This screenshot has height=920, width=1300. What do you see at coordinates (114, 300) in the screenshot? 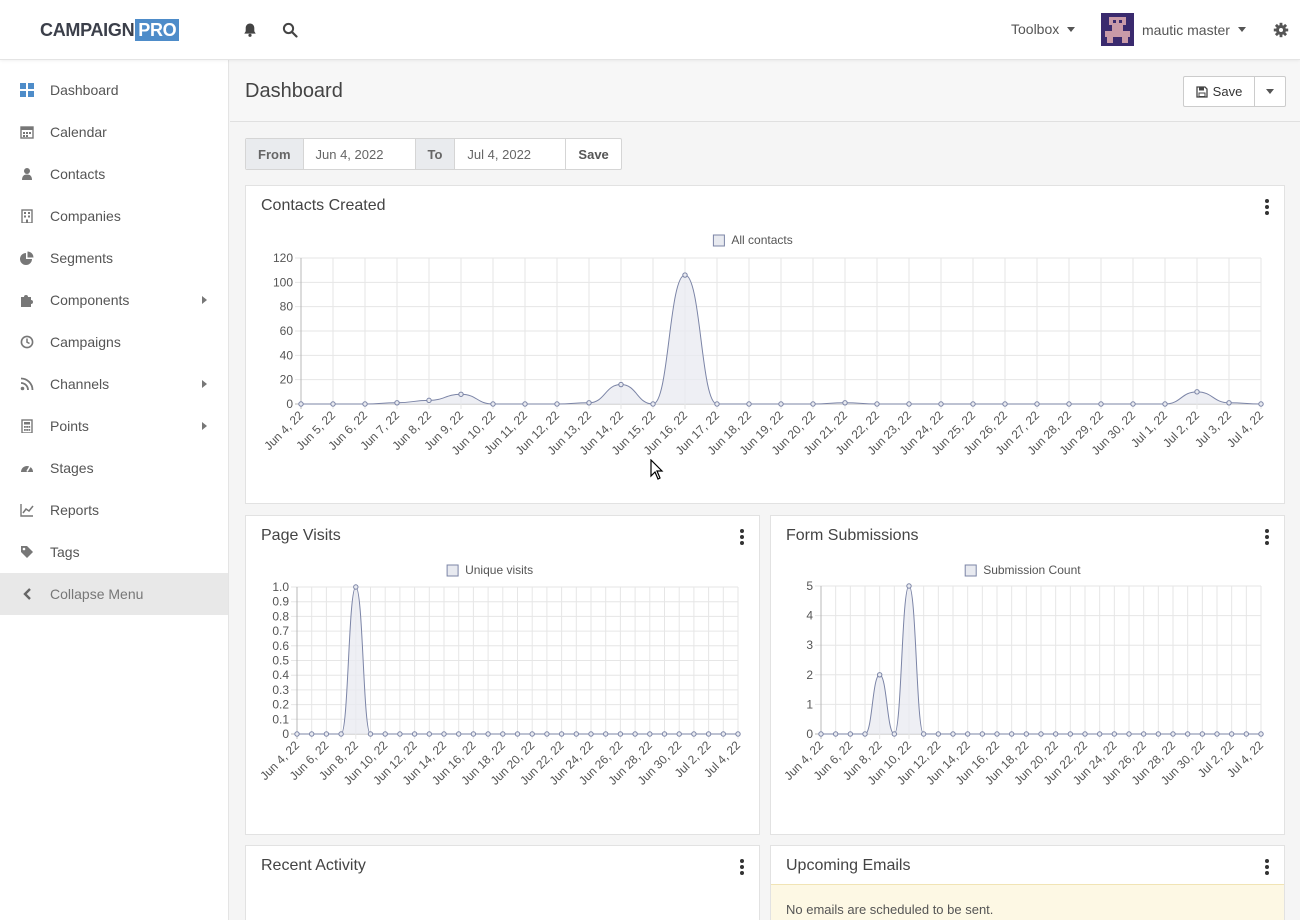
I see `sidebar-item-components: Components` at bounding box center [114, 300].